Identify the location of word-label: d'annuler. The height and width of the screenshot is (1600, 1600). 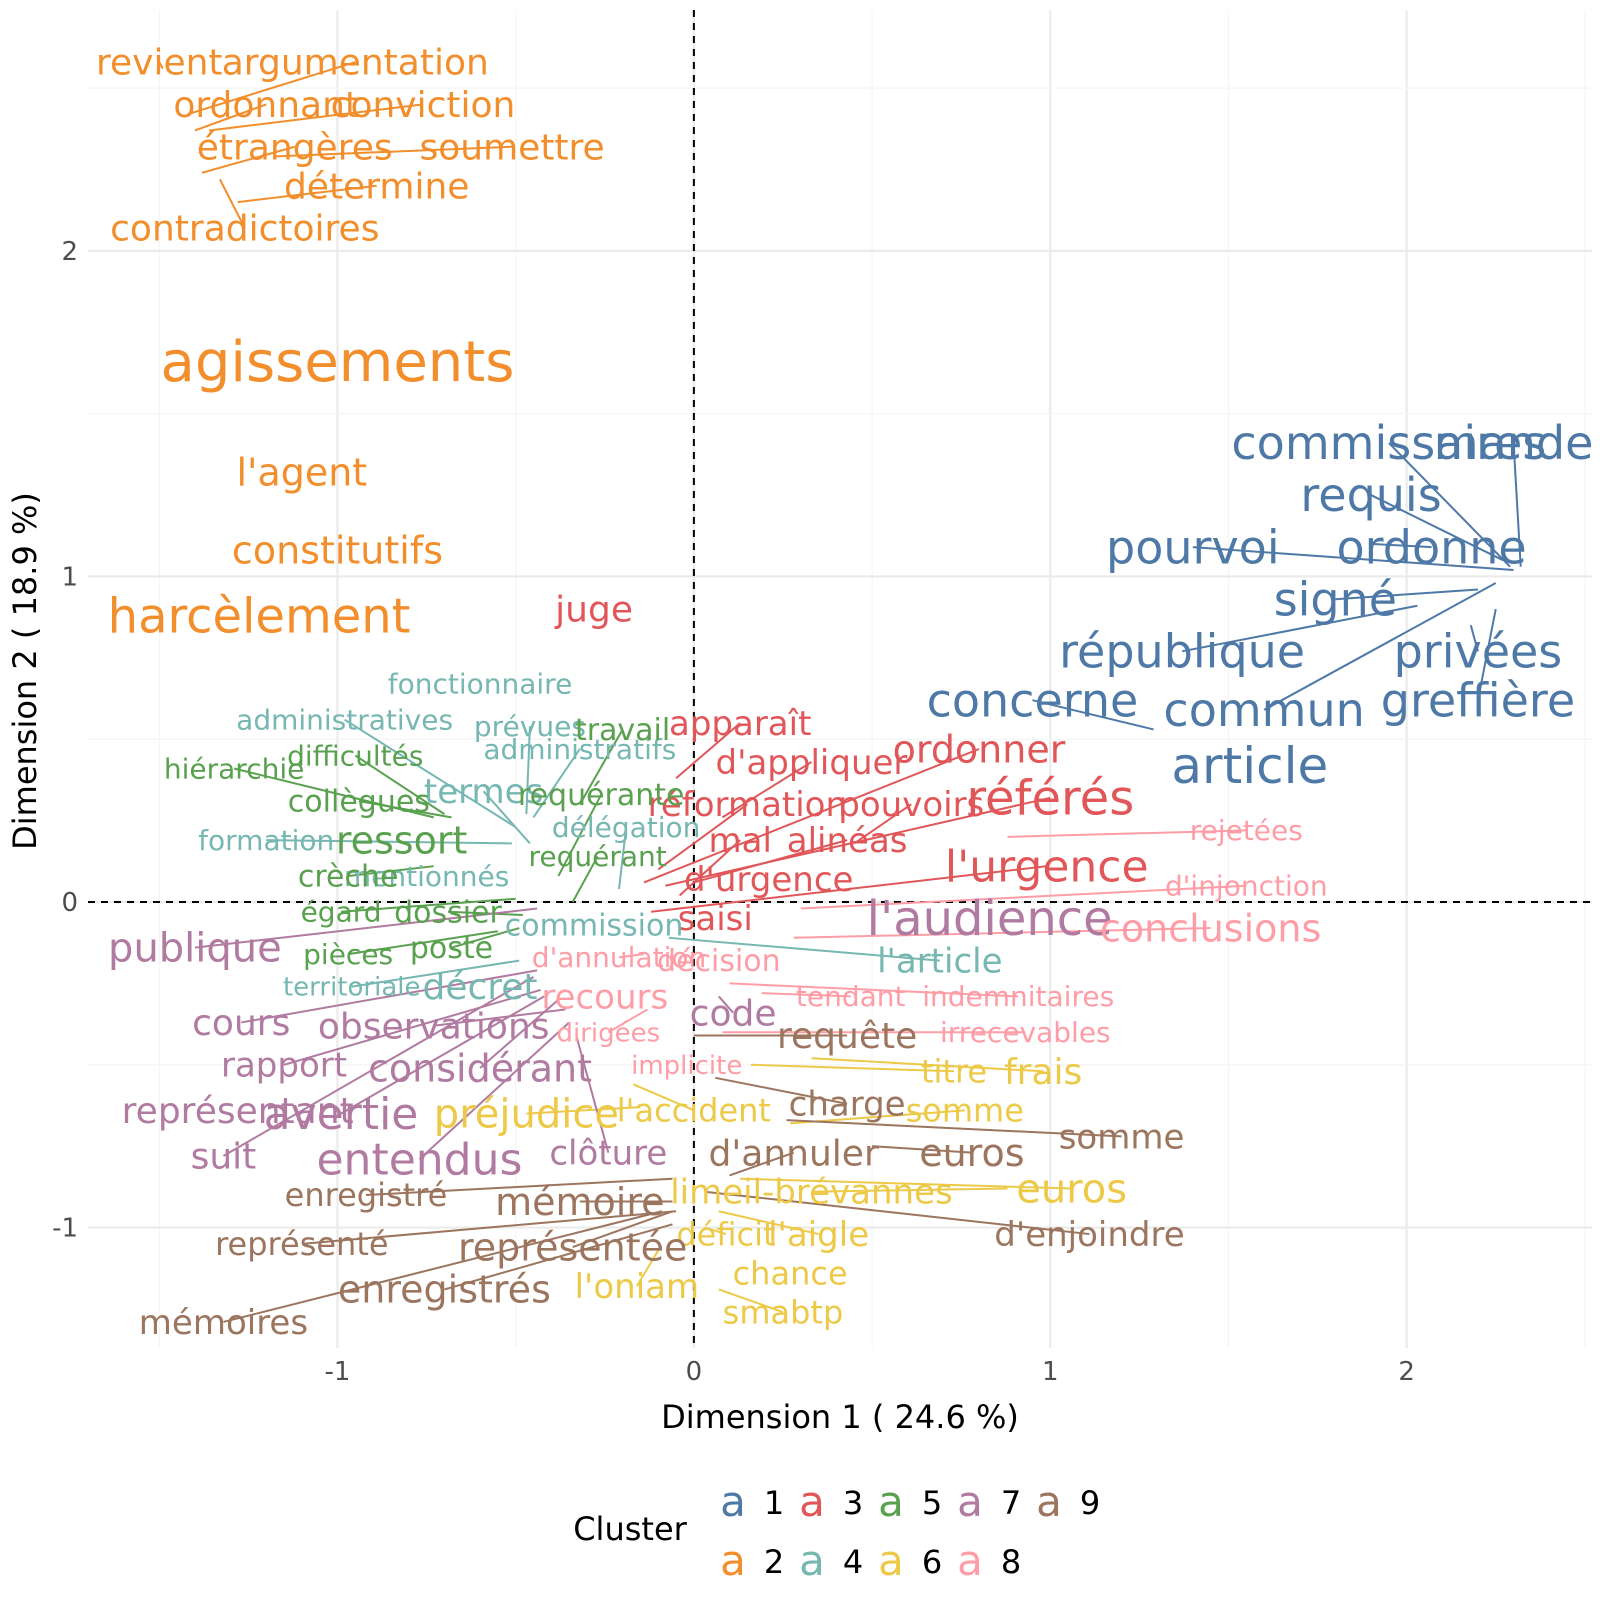
(794, 1153).